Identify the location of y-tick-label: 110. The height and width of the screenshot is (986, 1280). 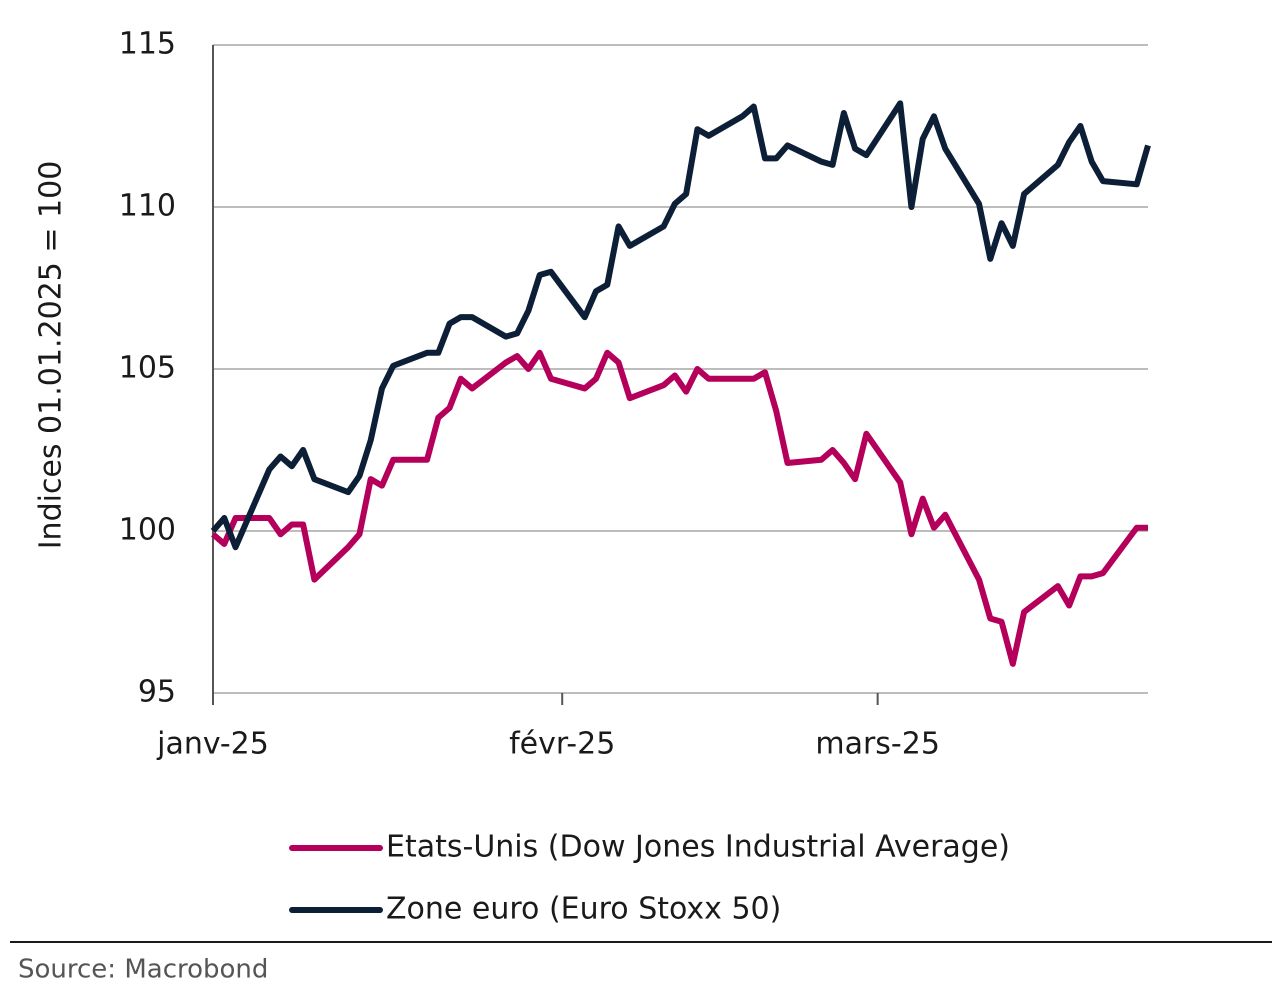
(147, 206).